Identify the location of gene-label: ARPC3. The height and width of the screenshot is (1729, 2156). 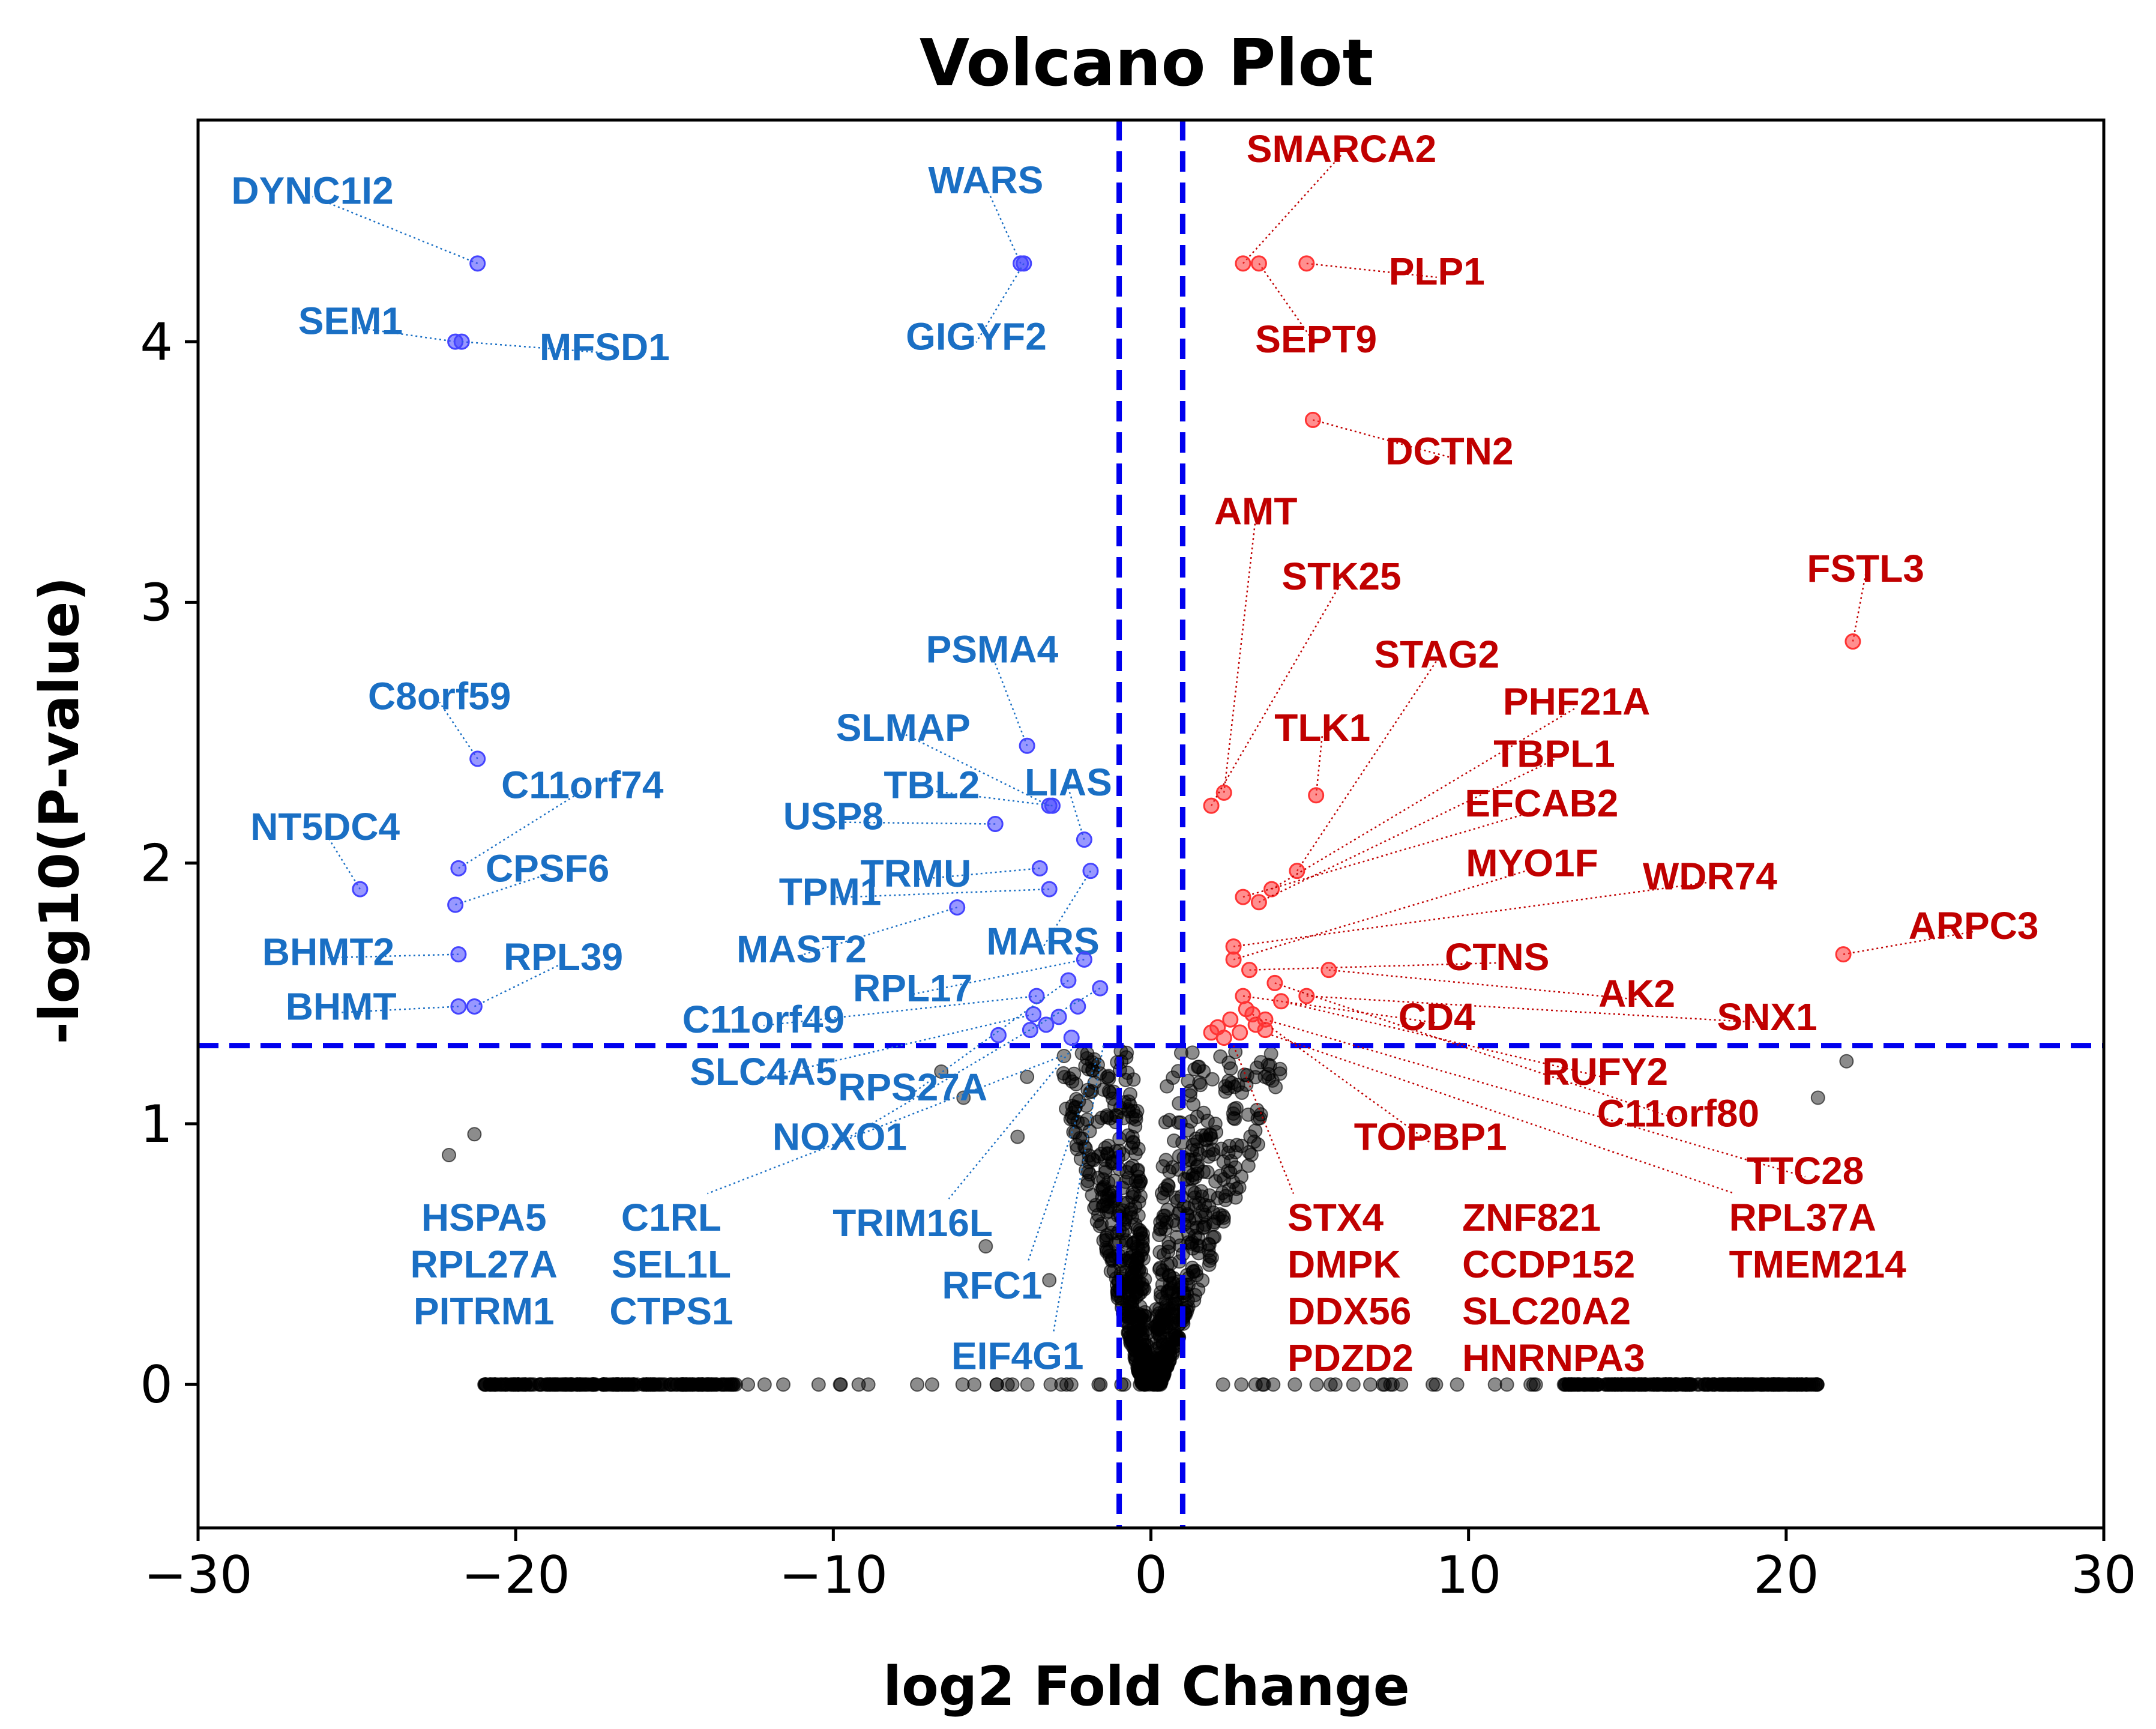
(1974, 925).